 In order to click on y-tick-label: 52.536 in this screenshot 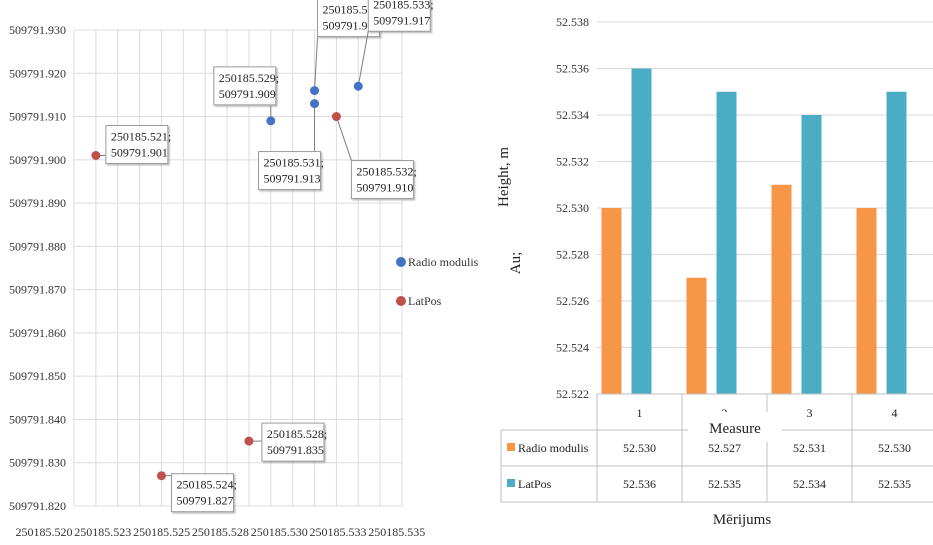, I will do `click(572, 69)`.